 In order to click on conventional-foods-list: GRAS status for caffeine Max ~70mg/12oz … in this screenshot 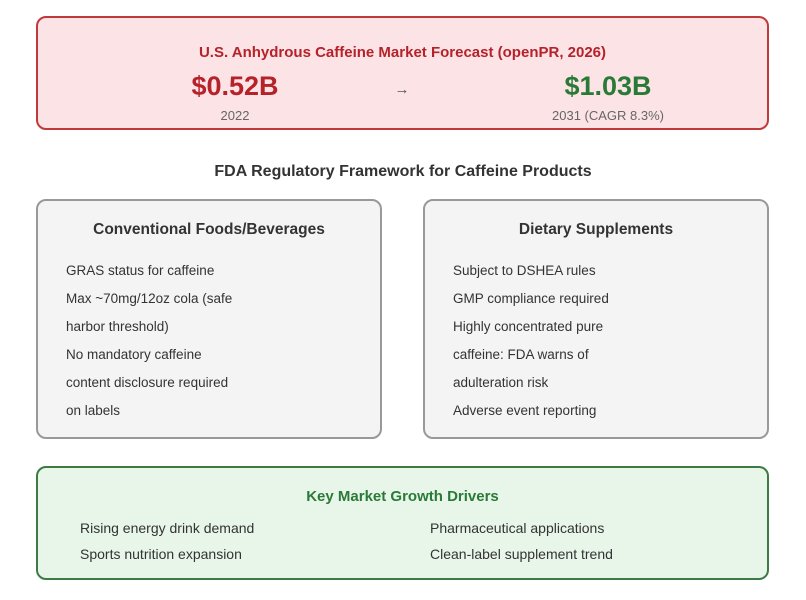, I will do `click(191, 341)`.